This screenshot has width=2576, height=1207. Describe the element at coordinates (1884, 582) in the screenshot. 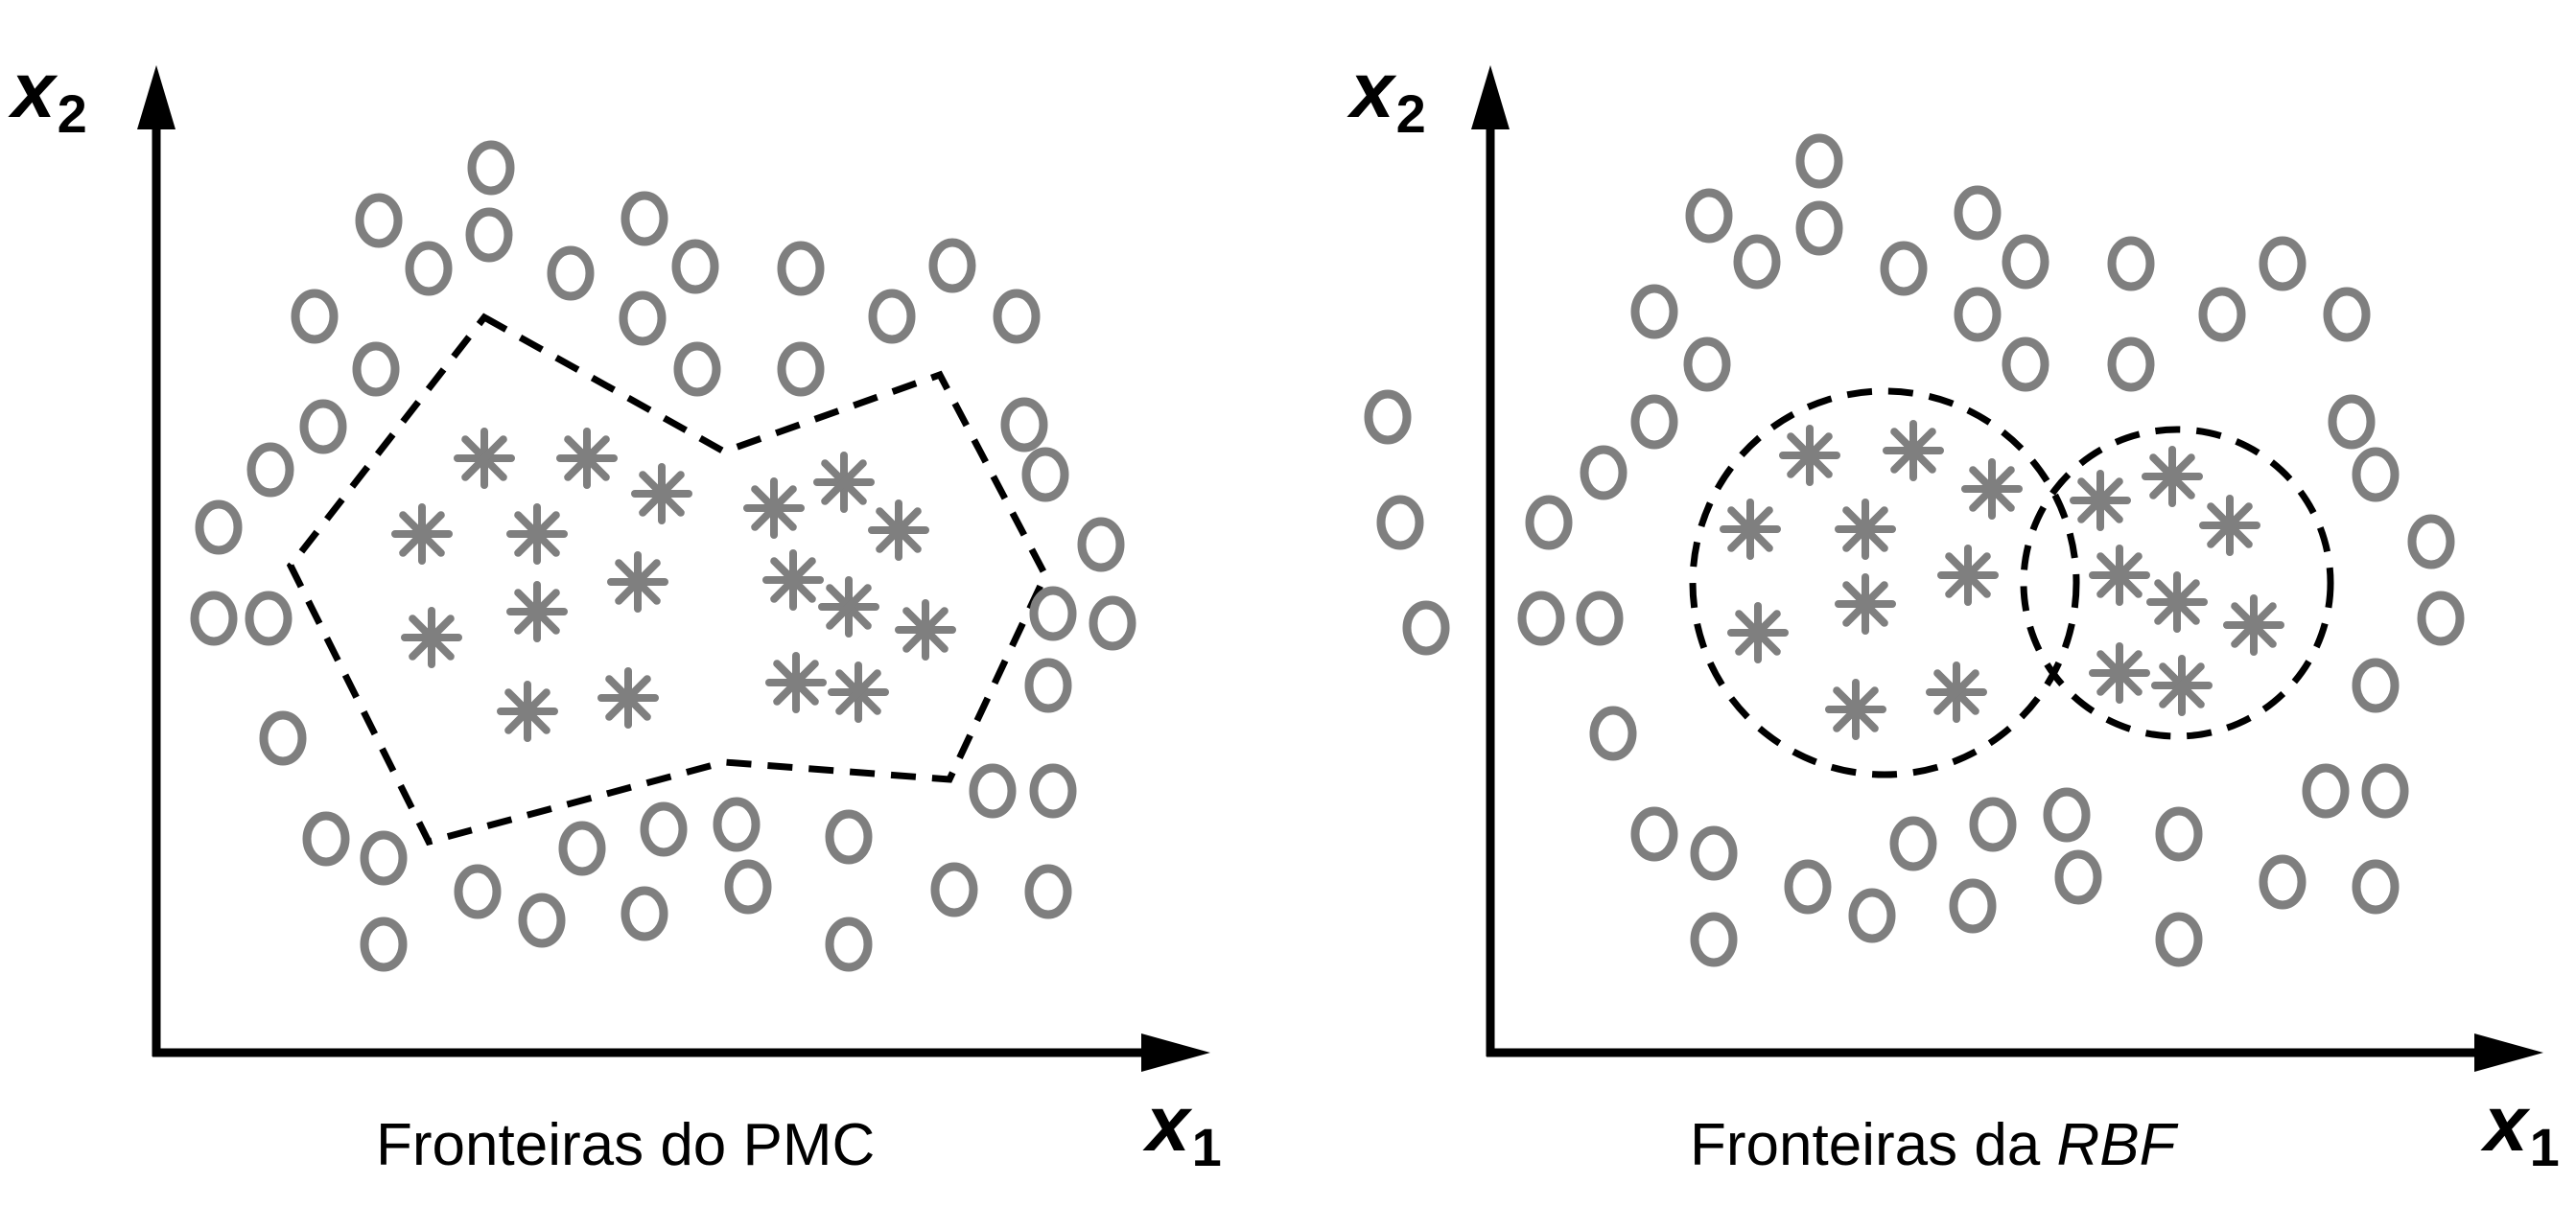

I see `rbf-boundary-left` at that location.